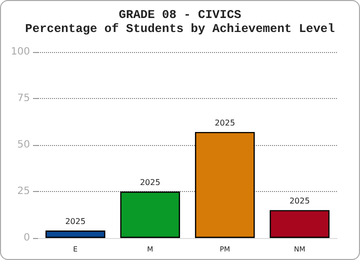 This screenshot has height=260, width=360. Describe the element at coordinates (180, 29) in the screenshot. I see `chart-subtitle: Percentage of Students by Achievement Level` at that location.